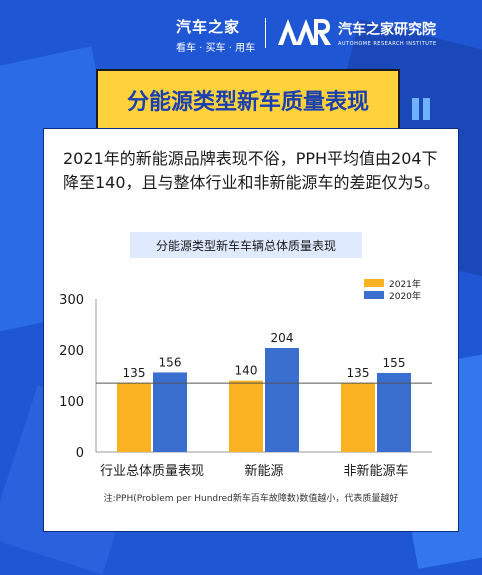 Image resolution: width=482 pixels, height=575 pixels. I want to click on bar-value-label: 155, so click(394, 363).